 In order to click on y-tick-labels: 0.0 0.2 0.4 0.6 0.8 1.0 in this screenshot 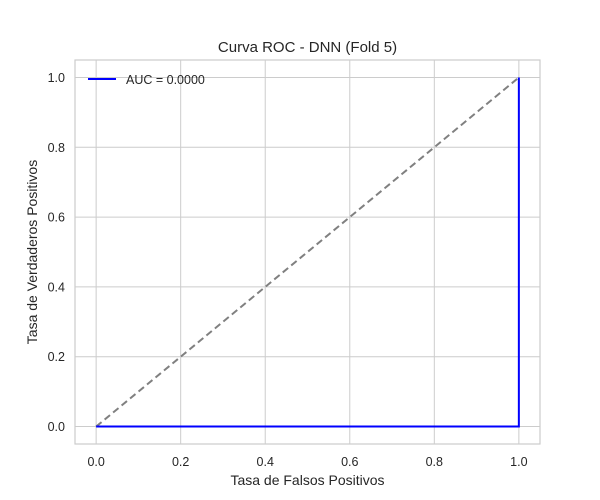, I will do `click(56, 252)`.